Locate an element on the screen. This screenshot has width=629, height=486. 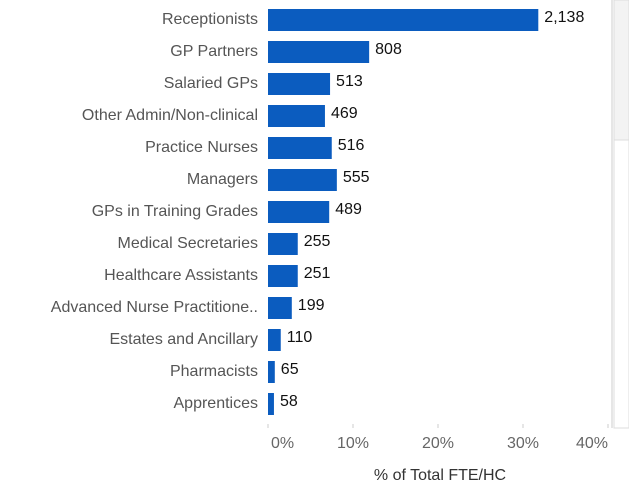
category-label: GPs in Training Grades is located at coordinates (175, 211).